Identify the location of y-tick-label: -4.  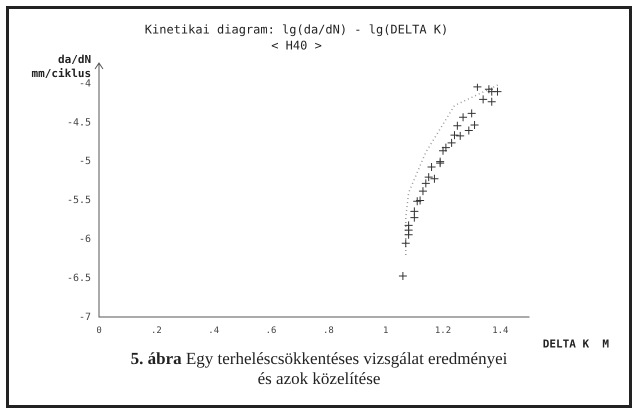
(85, 84).